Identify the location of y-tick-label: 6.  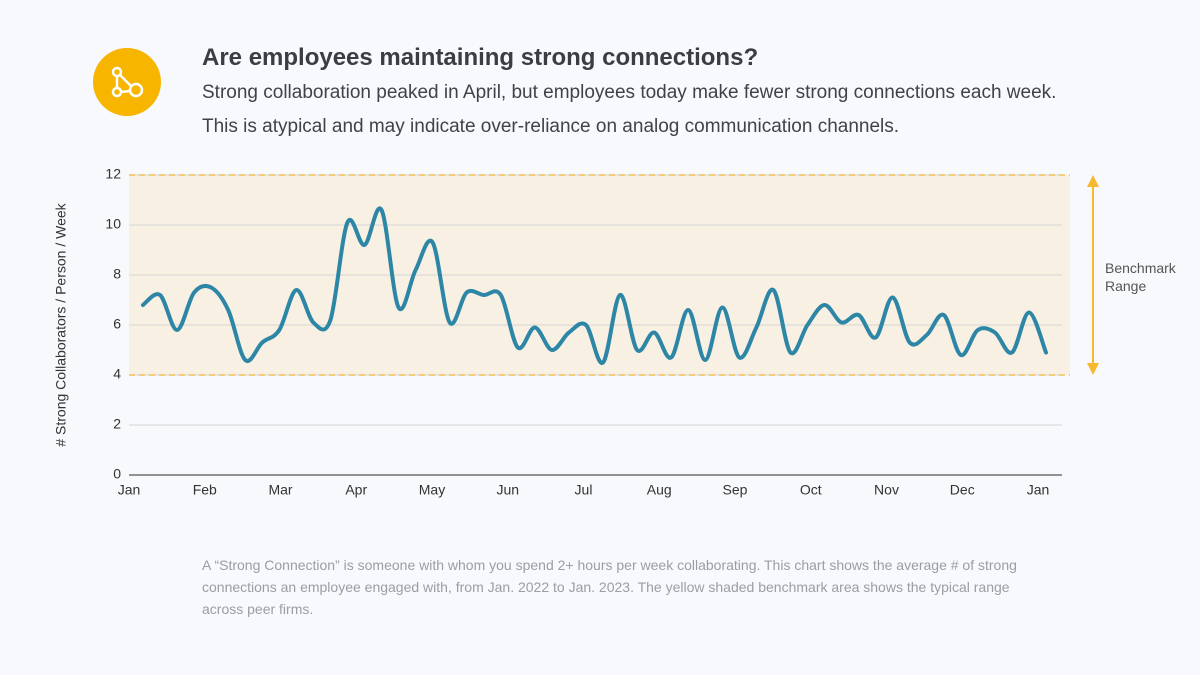
(117, 324).